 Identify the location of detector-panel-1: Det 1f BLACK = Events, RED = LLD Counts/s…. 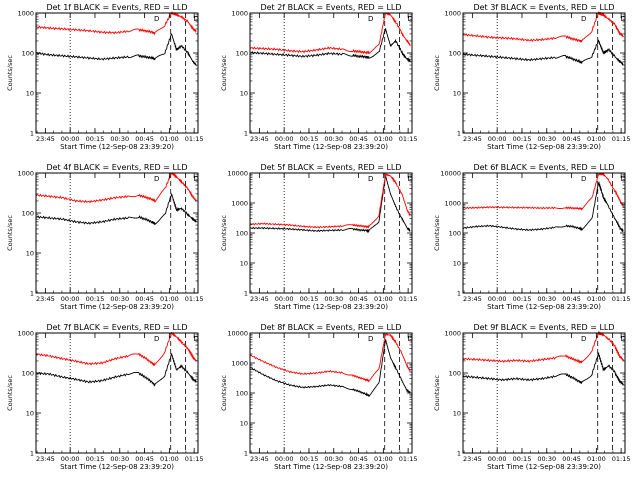
(105, 77).